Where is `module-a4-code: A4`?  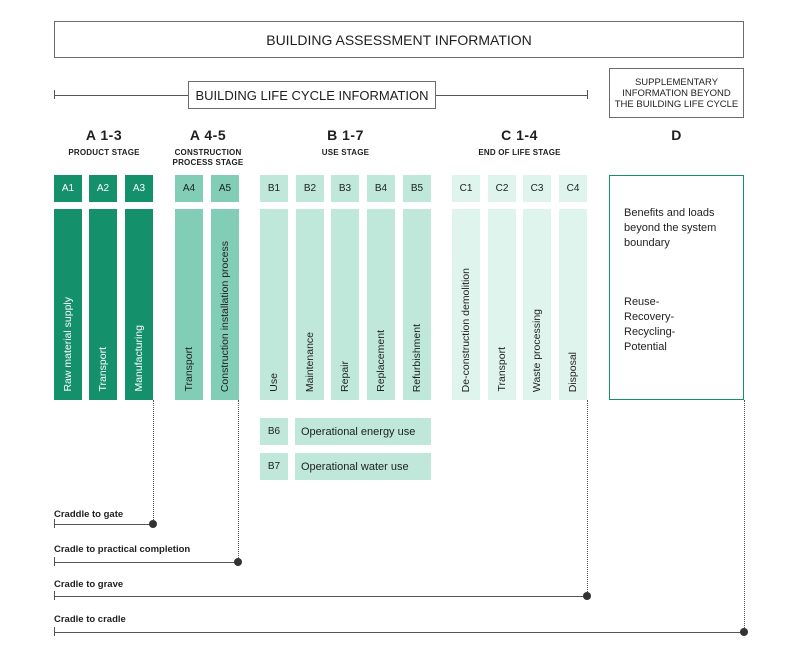 module-a4-code: A4 is located at coordinates (189, 188).